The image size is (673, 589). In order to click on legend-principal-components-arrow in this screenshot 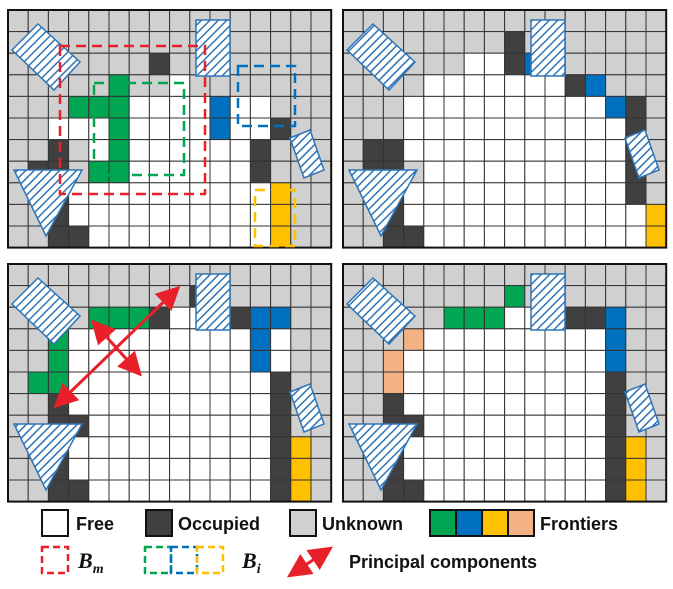, I will do `click(310, 562)`.